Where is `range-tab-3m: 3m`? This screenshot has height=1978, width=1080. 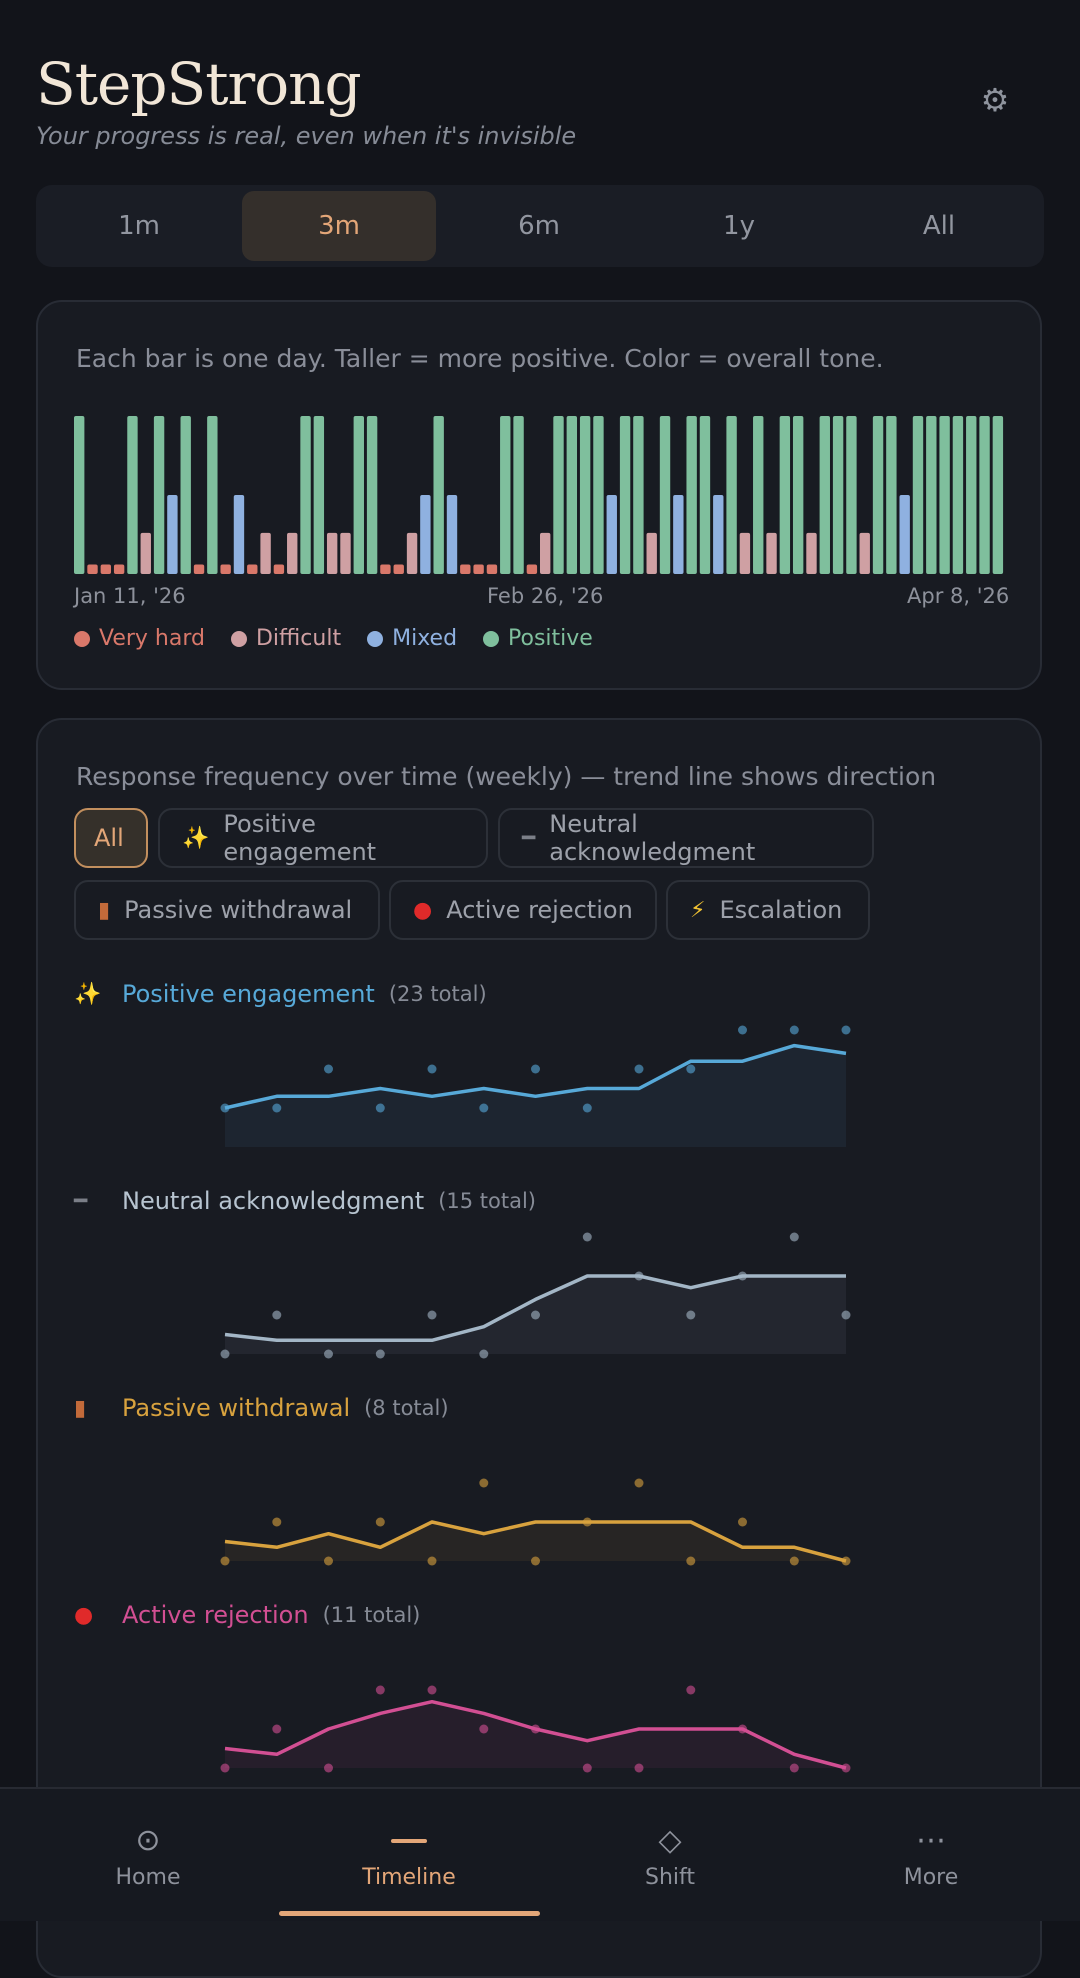
range-tab-3m: 3m is located at coordinates (339, 226).